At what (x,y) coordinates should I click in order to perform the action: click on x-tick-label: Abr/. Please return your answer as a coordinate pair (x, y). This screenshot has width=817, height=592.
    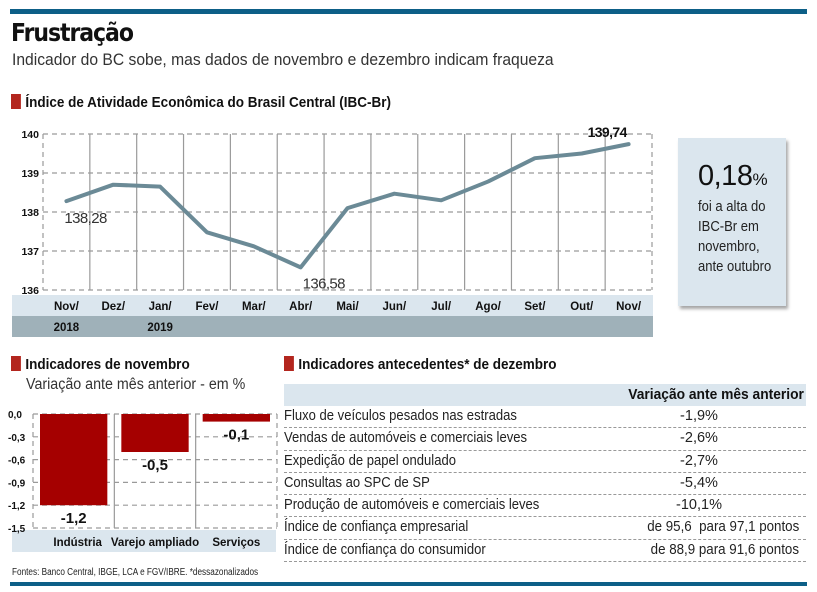
    Looking at the image, I should click on (301, 307).